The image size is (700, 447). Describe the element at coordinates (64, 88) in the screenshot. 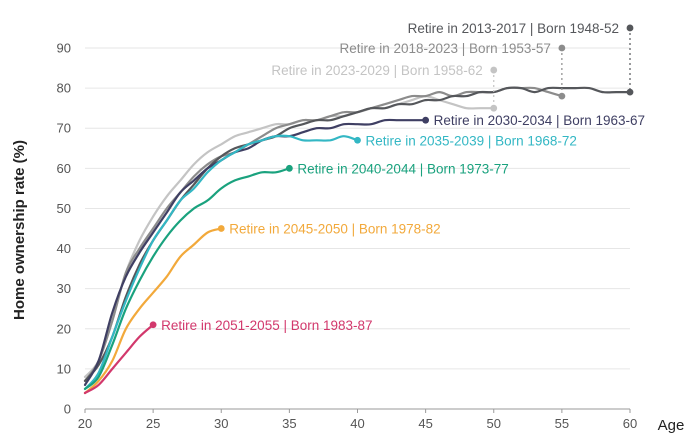

I see `y-tick-label: 80` at that location.